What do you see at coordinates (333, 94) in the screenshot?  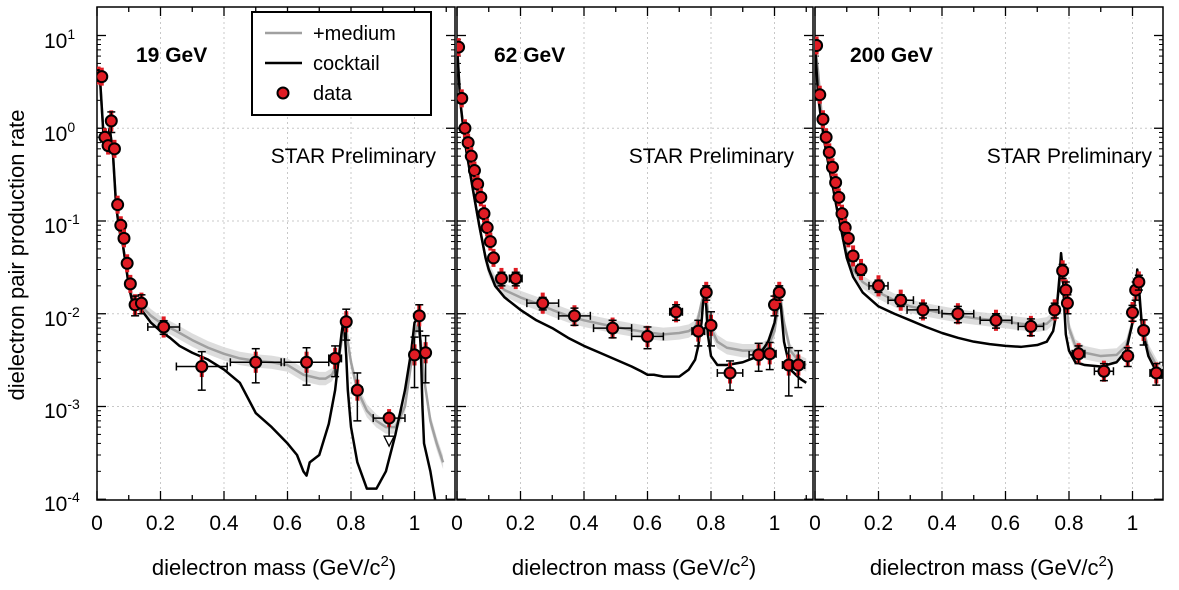 I see `legend-data-label: data` at bounding box center [333, 94].